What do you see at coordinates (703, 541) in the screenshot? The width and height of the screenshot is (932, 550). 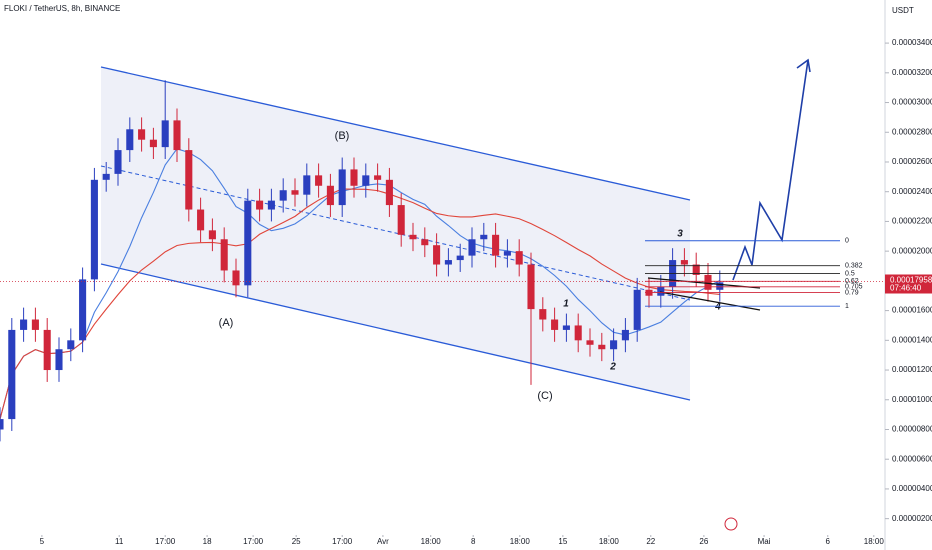 I see `x-tick-label: 26` at bounding box center [703, 541].